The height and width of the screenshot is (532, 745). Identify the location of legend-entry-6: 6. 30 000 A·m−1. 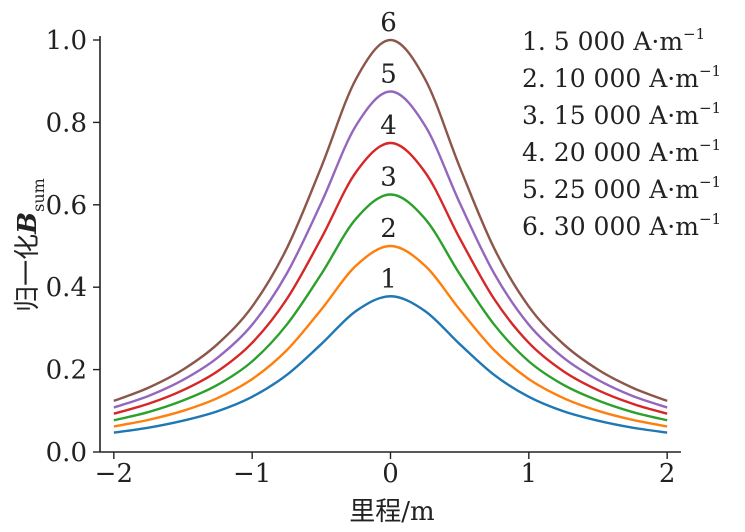
(621, 225).